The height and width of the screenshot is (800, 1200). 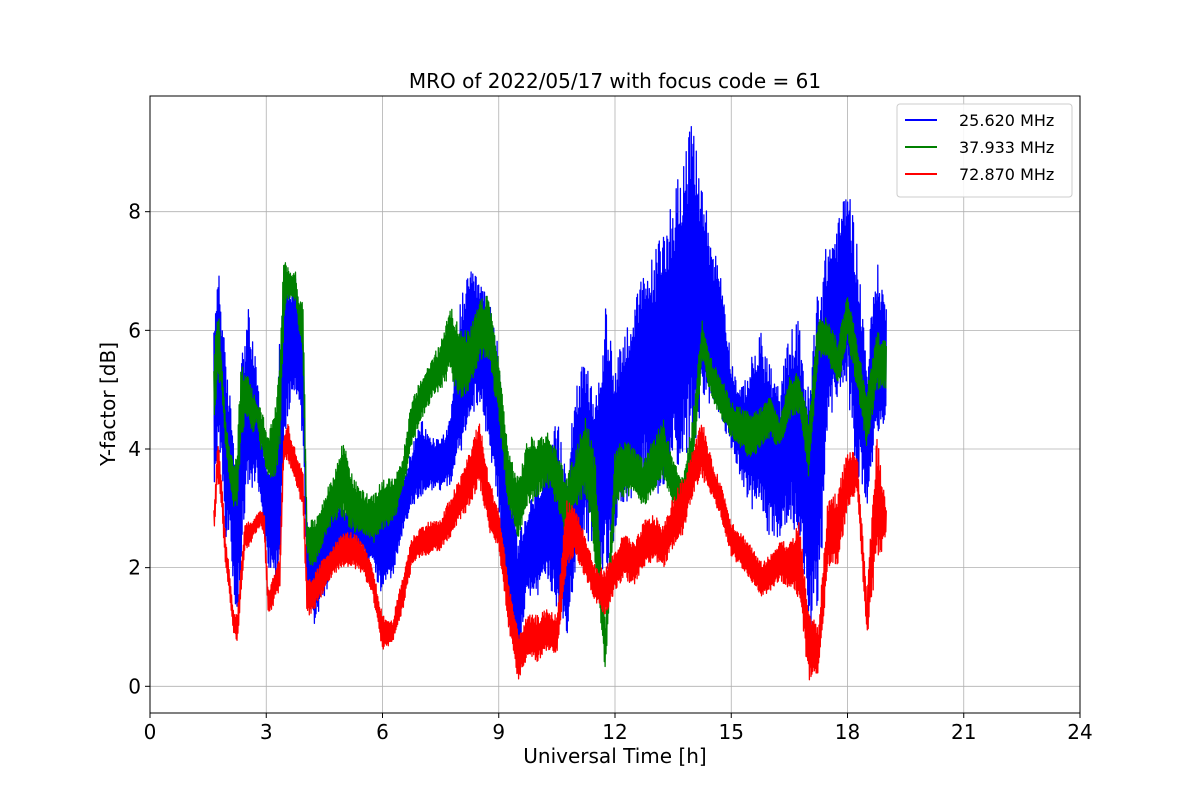 I want to click on x-tick-label: 18, so click(x=847, y=732).